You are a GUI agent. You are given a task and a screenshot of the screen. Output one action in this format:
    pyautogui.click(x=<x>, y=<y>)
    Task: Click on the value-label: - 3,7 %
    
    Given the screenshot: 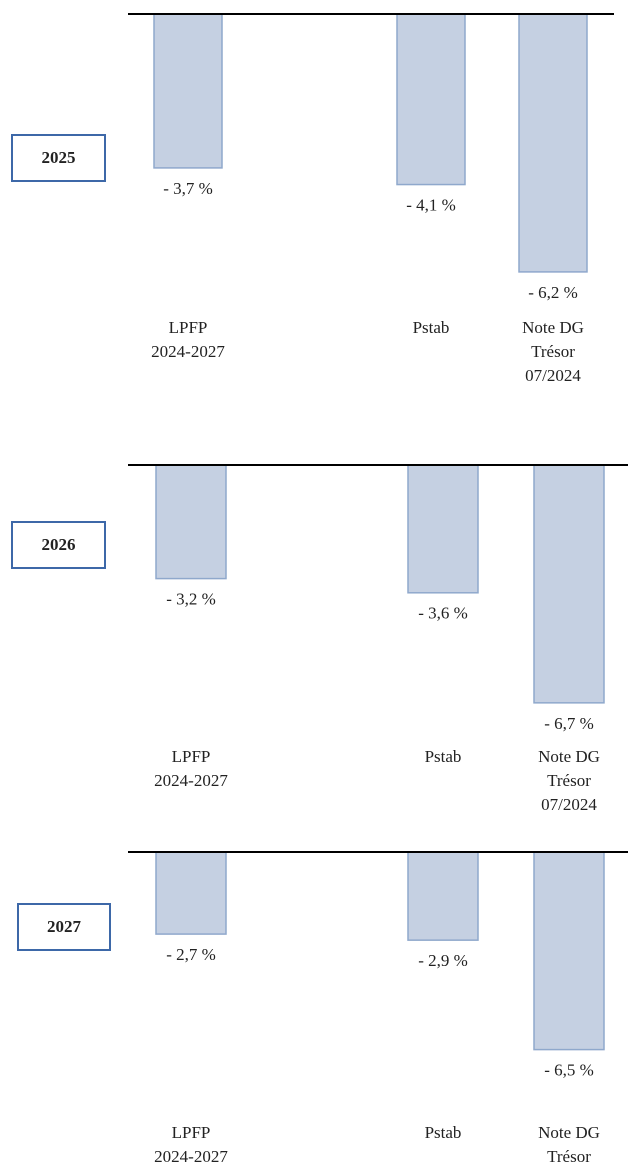 What is the action you would take?
    pyautogui.click(x=188, y=188)
    